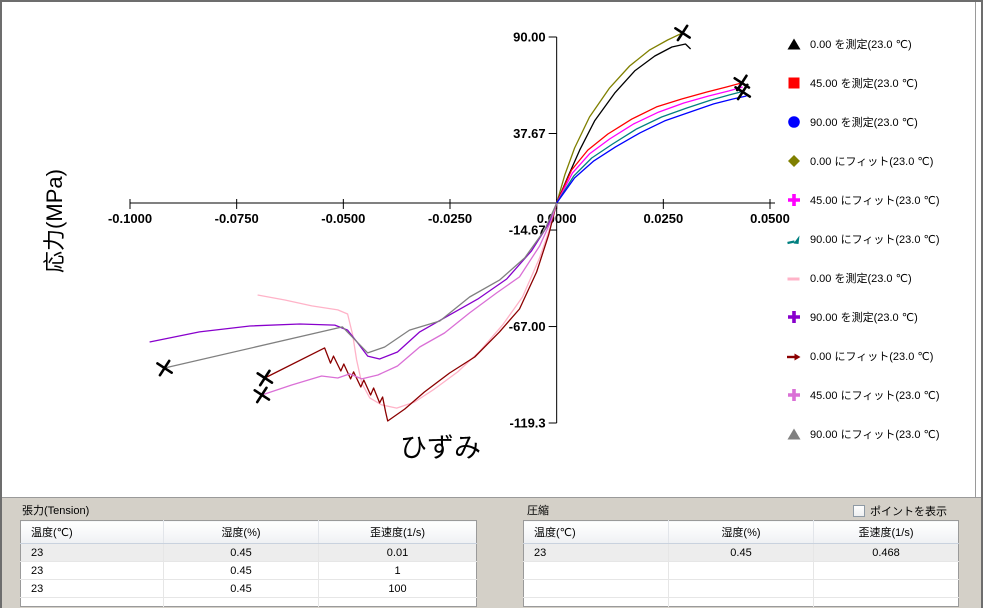  What do you see at coordinates (529, 37) in the screenshot?
I see `svg-text: 90.00` at bounding box center [529, 37].